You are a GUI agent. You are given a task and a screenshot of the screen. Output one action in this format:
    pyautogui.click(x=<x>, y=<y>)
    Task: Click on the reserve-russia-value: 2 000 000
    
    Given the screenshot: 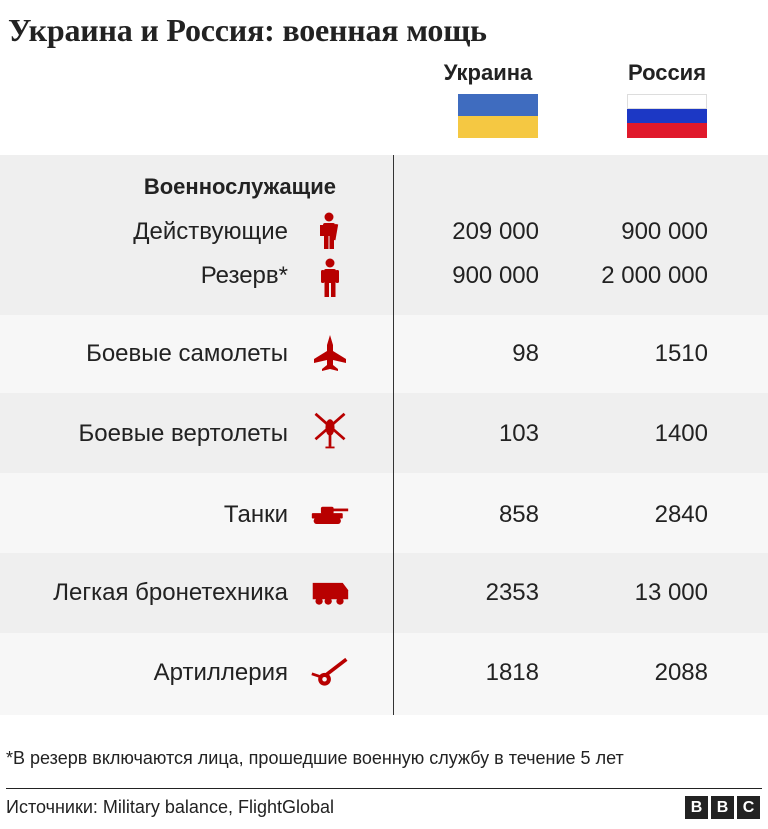 What is the action you would take?
    pyautogui.click(x=654, y=275)
    